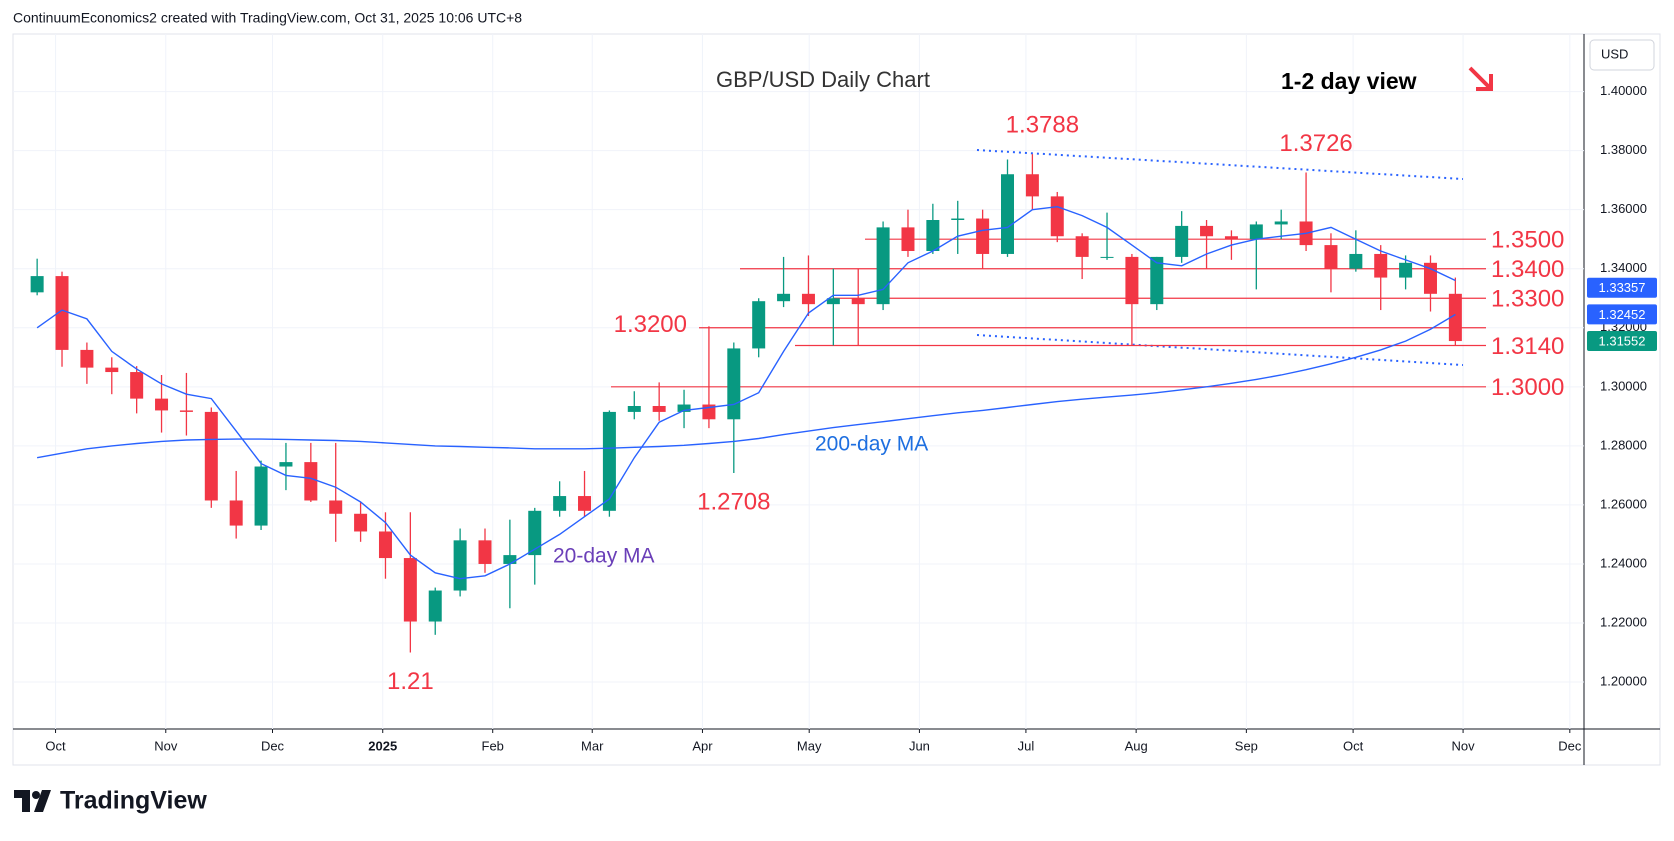  Describe the element at coordinates (746, 386) in the screenshot. I see `moving-average-line` at that location.